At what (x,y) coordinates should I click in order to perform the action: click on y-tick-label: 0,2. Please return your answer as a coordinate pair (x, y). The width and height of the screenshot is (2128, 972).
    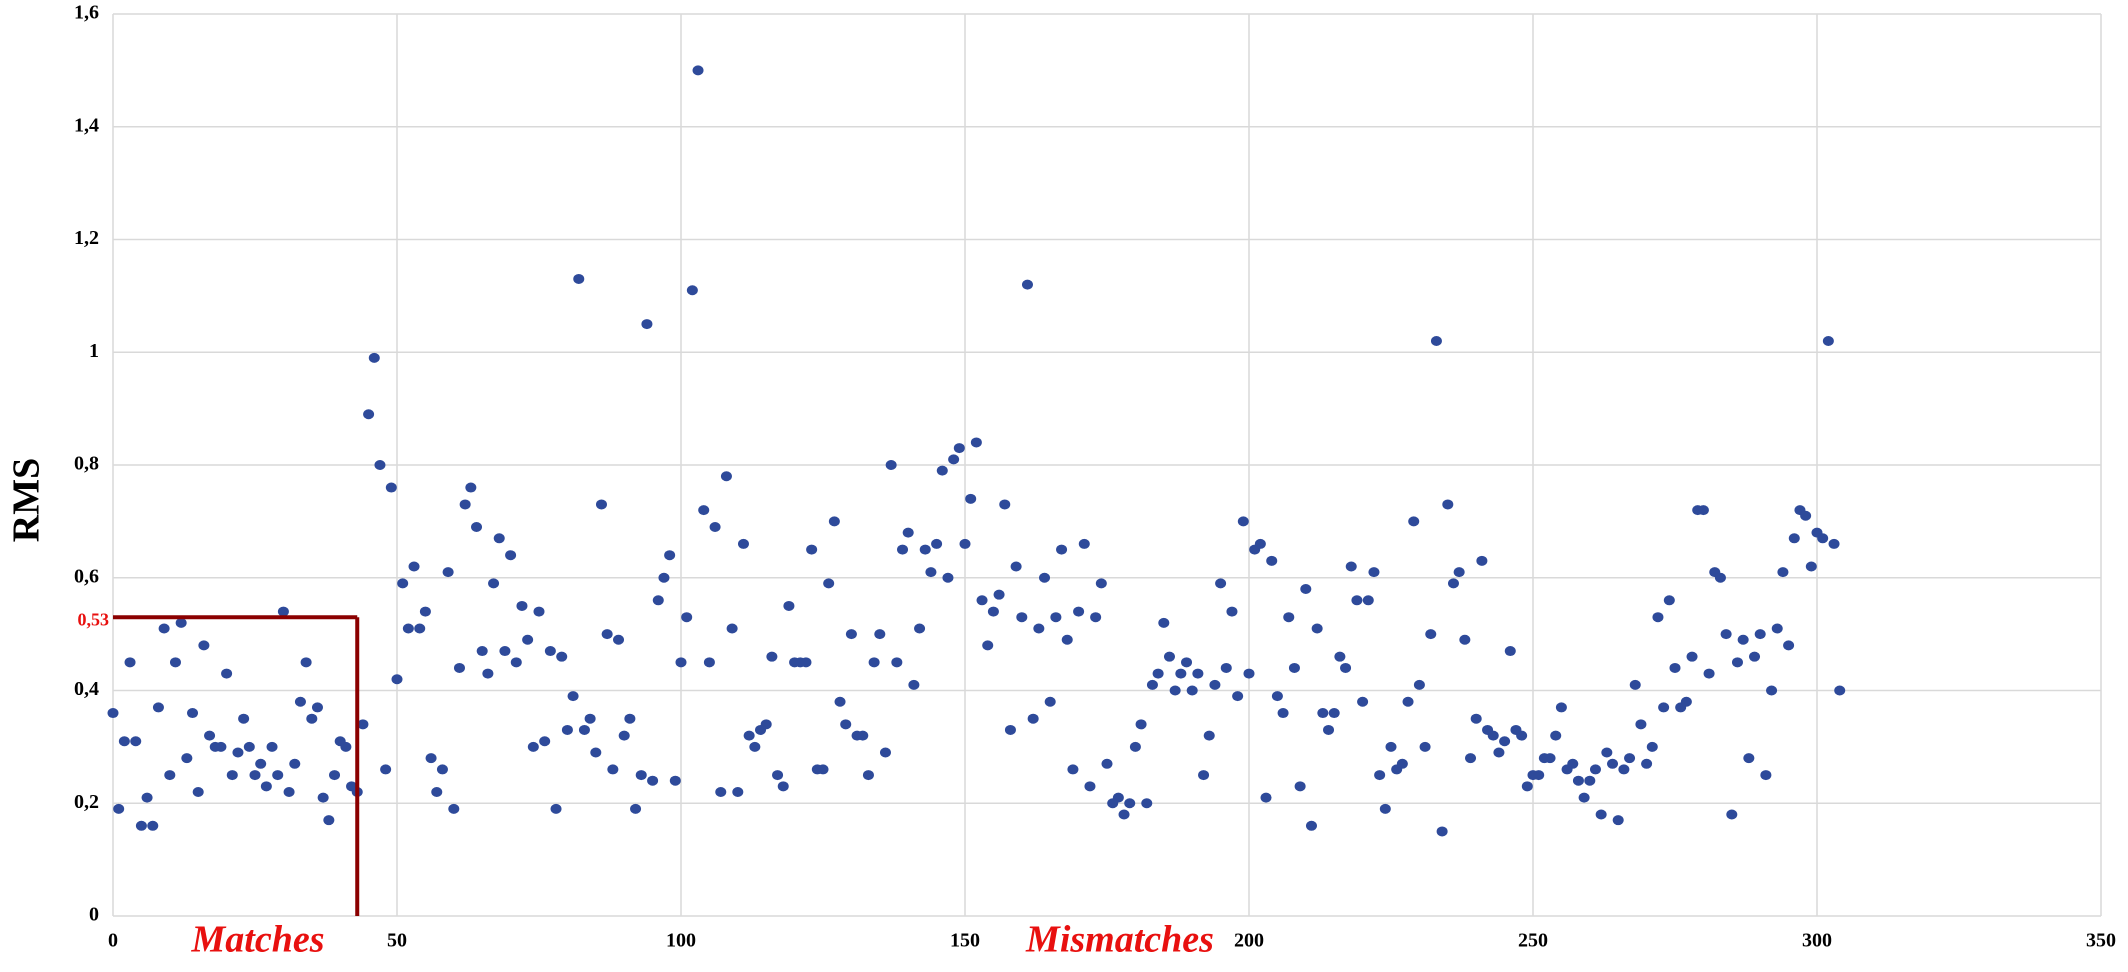
    Looking at the image, I should click on (86, 802).